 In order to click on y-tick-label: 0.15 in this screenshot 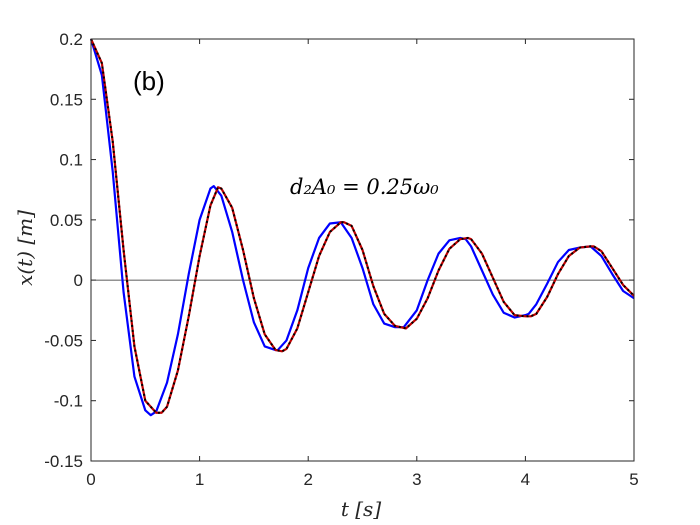, I will do `click(66, 99)`.